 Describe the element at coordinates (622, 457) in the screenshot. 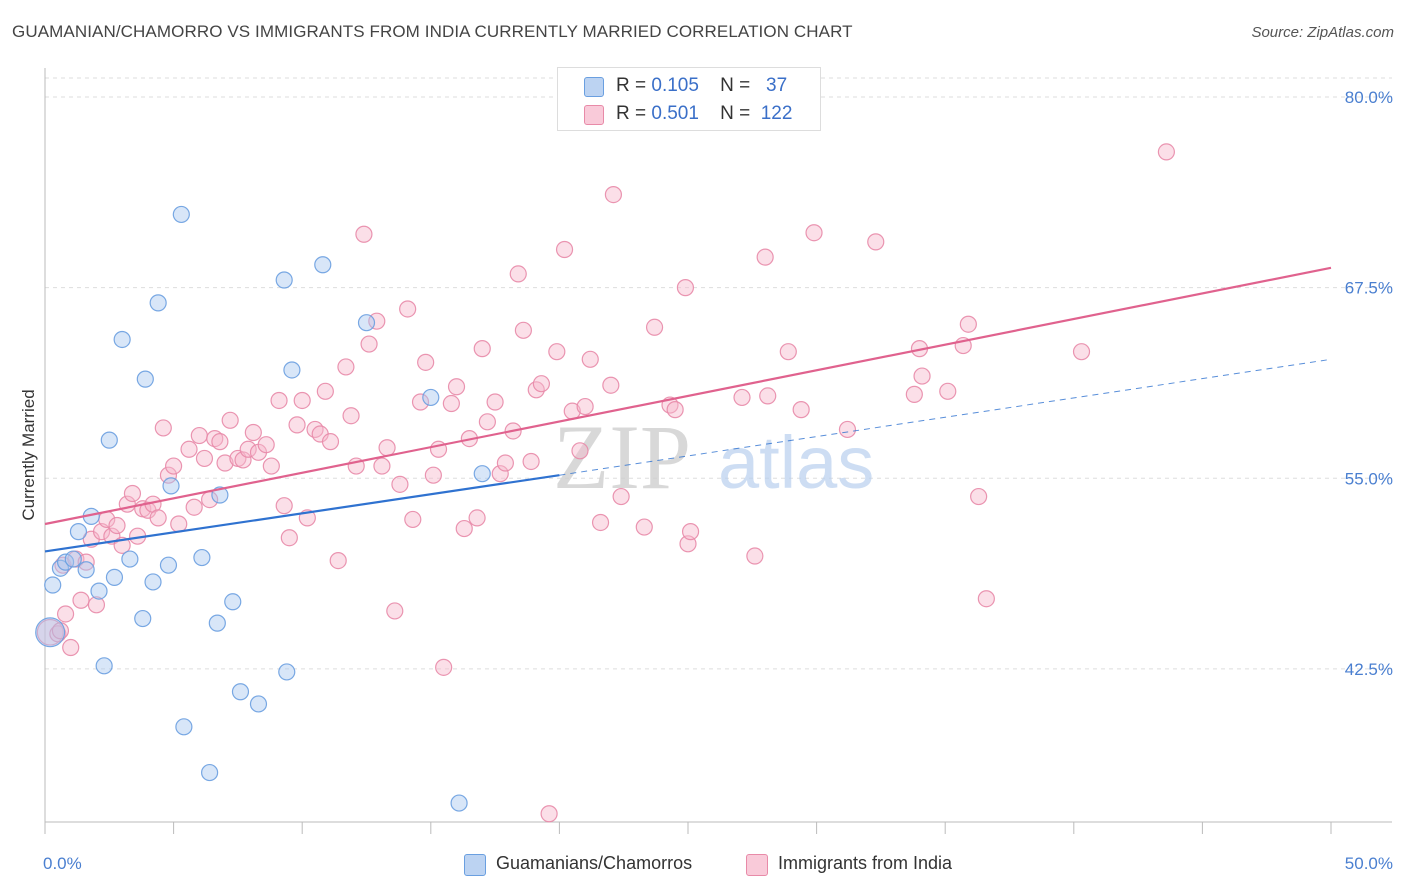

I see `watermark-zip: ZIP` at that location.